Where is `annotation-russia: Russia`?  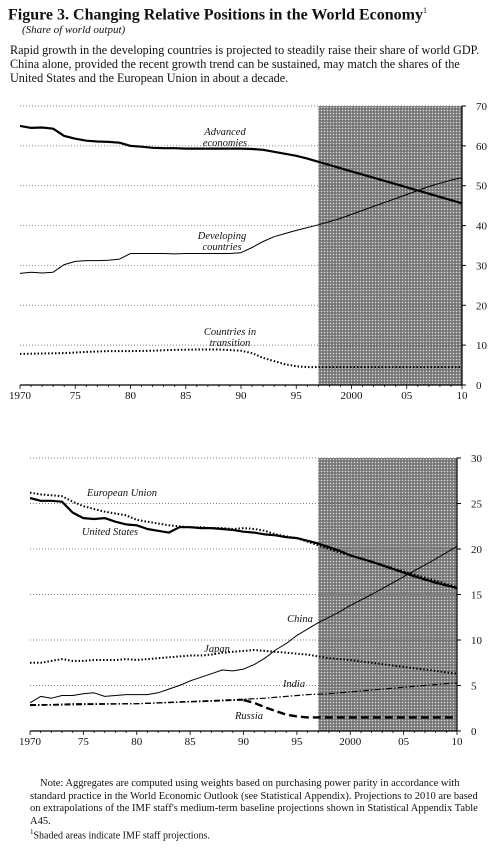 annotation-russia: Russia is located at coordinates (248, 716).